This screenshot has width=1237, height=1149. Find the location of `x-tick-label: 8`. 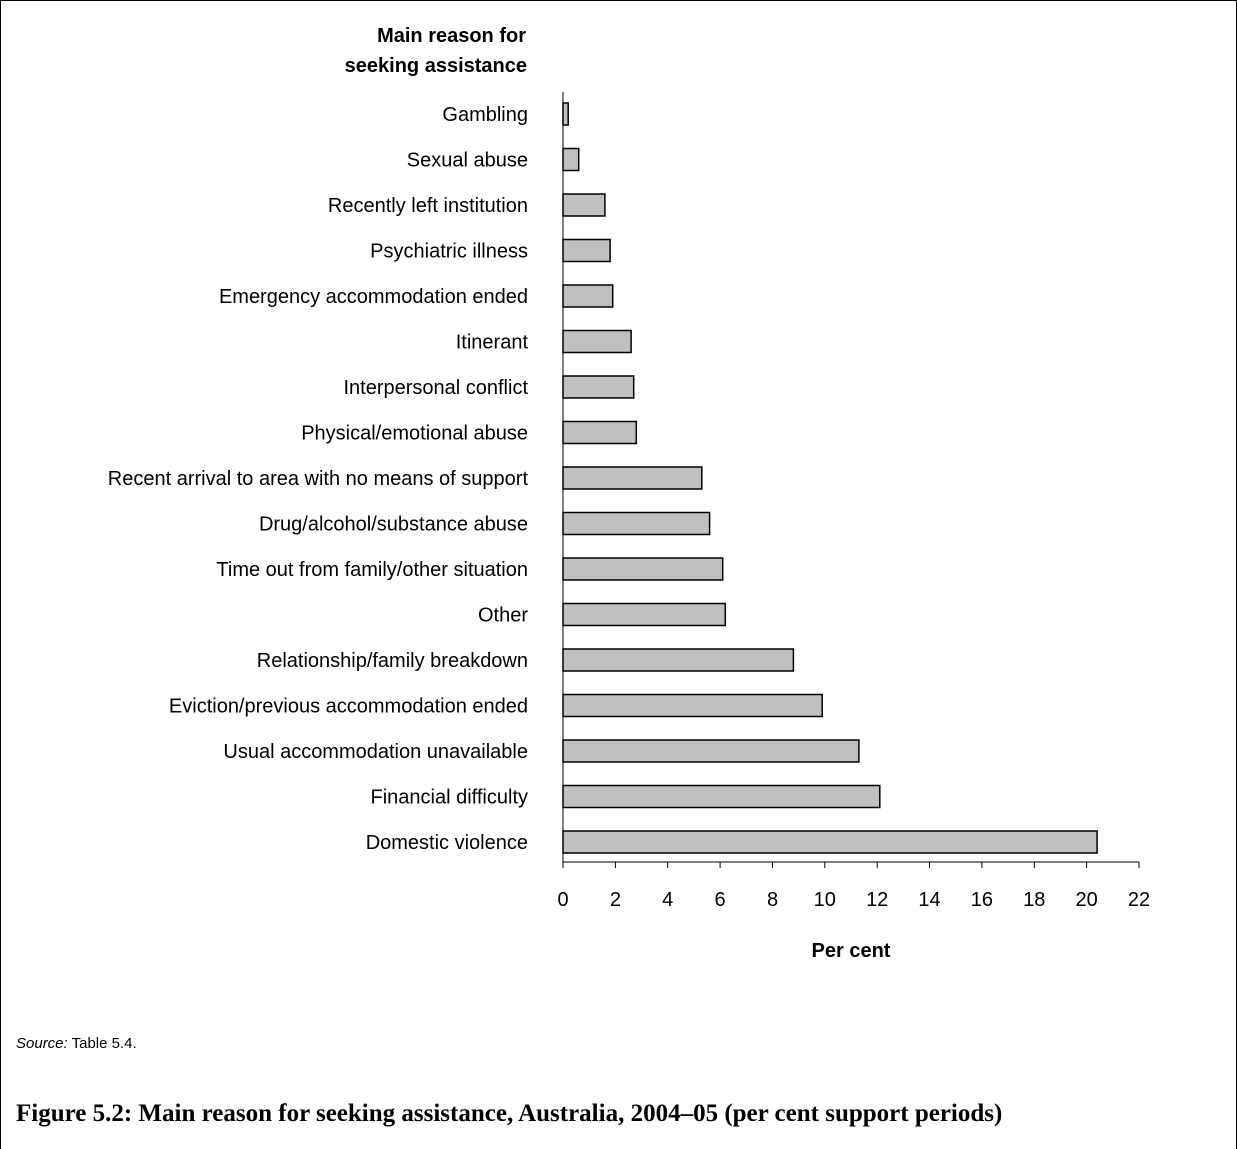

x-tick-label: 8 is located at coordinates (772, 900).